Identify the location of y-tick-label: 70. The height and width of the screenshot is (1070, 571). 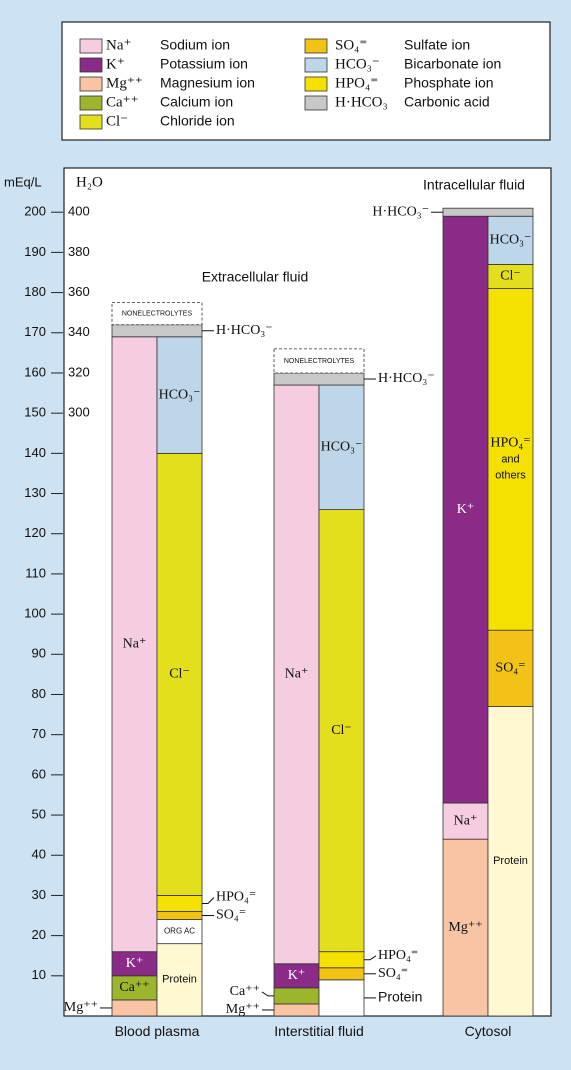
(39, 733).